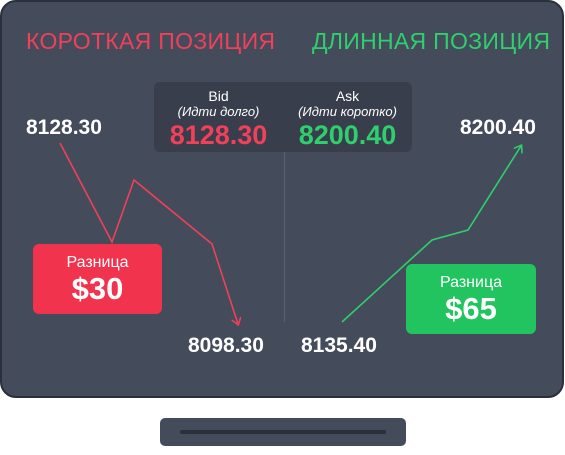 This screenshot has width=565, height=455. Describe the element at coordinates (218, 111) in the screenshot. I see `bid-sublabel: (Идти долго)` at that location.